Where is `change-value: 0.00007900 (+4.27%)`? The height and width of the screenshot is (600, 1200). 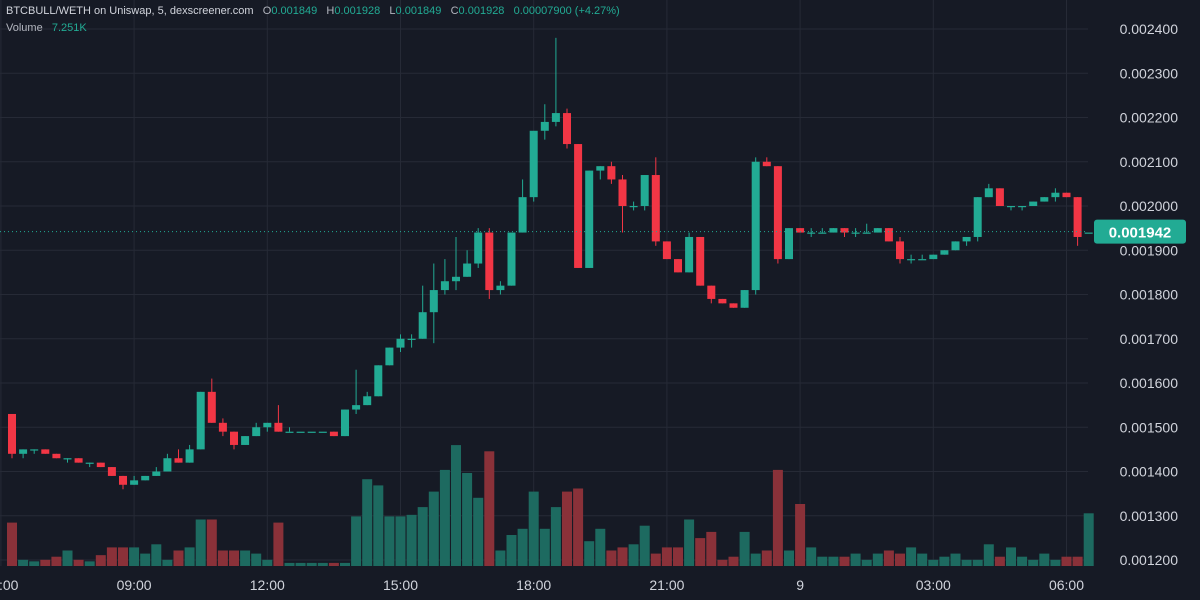
change-value: 0.00007900 (+4.27%) is located at coordinates (566, 11).